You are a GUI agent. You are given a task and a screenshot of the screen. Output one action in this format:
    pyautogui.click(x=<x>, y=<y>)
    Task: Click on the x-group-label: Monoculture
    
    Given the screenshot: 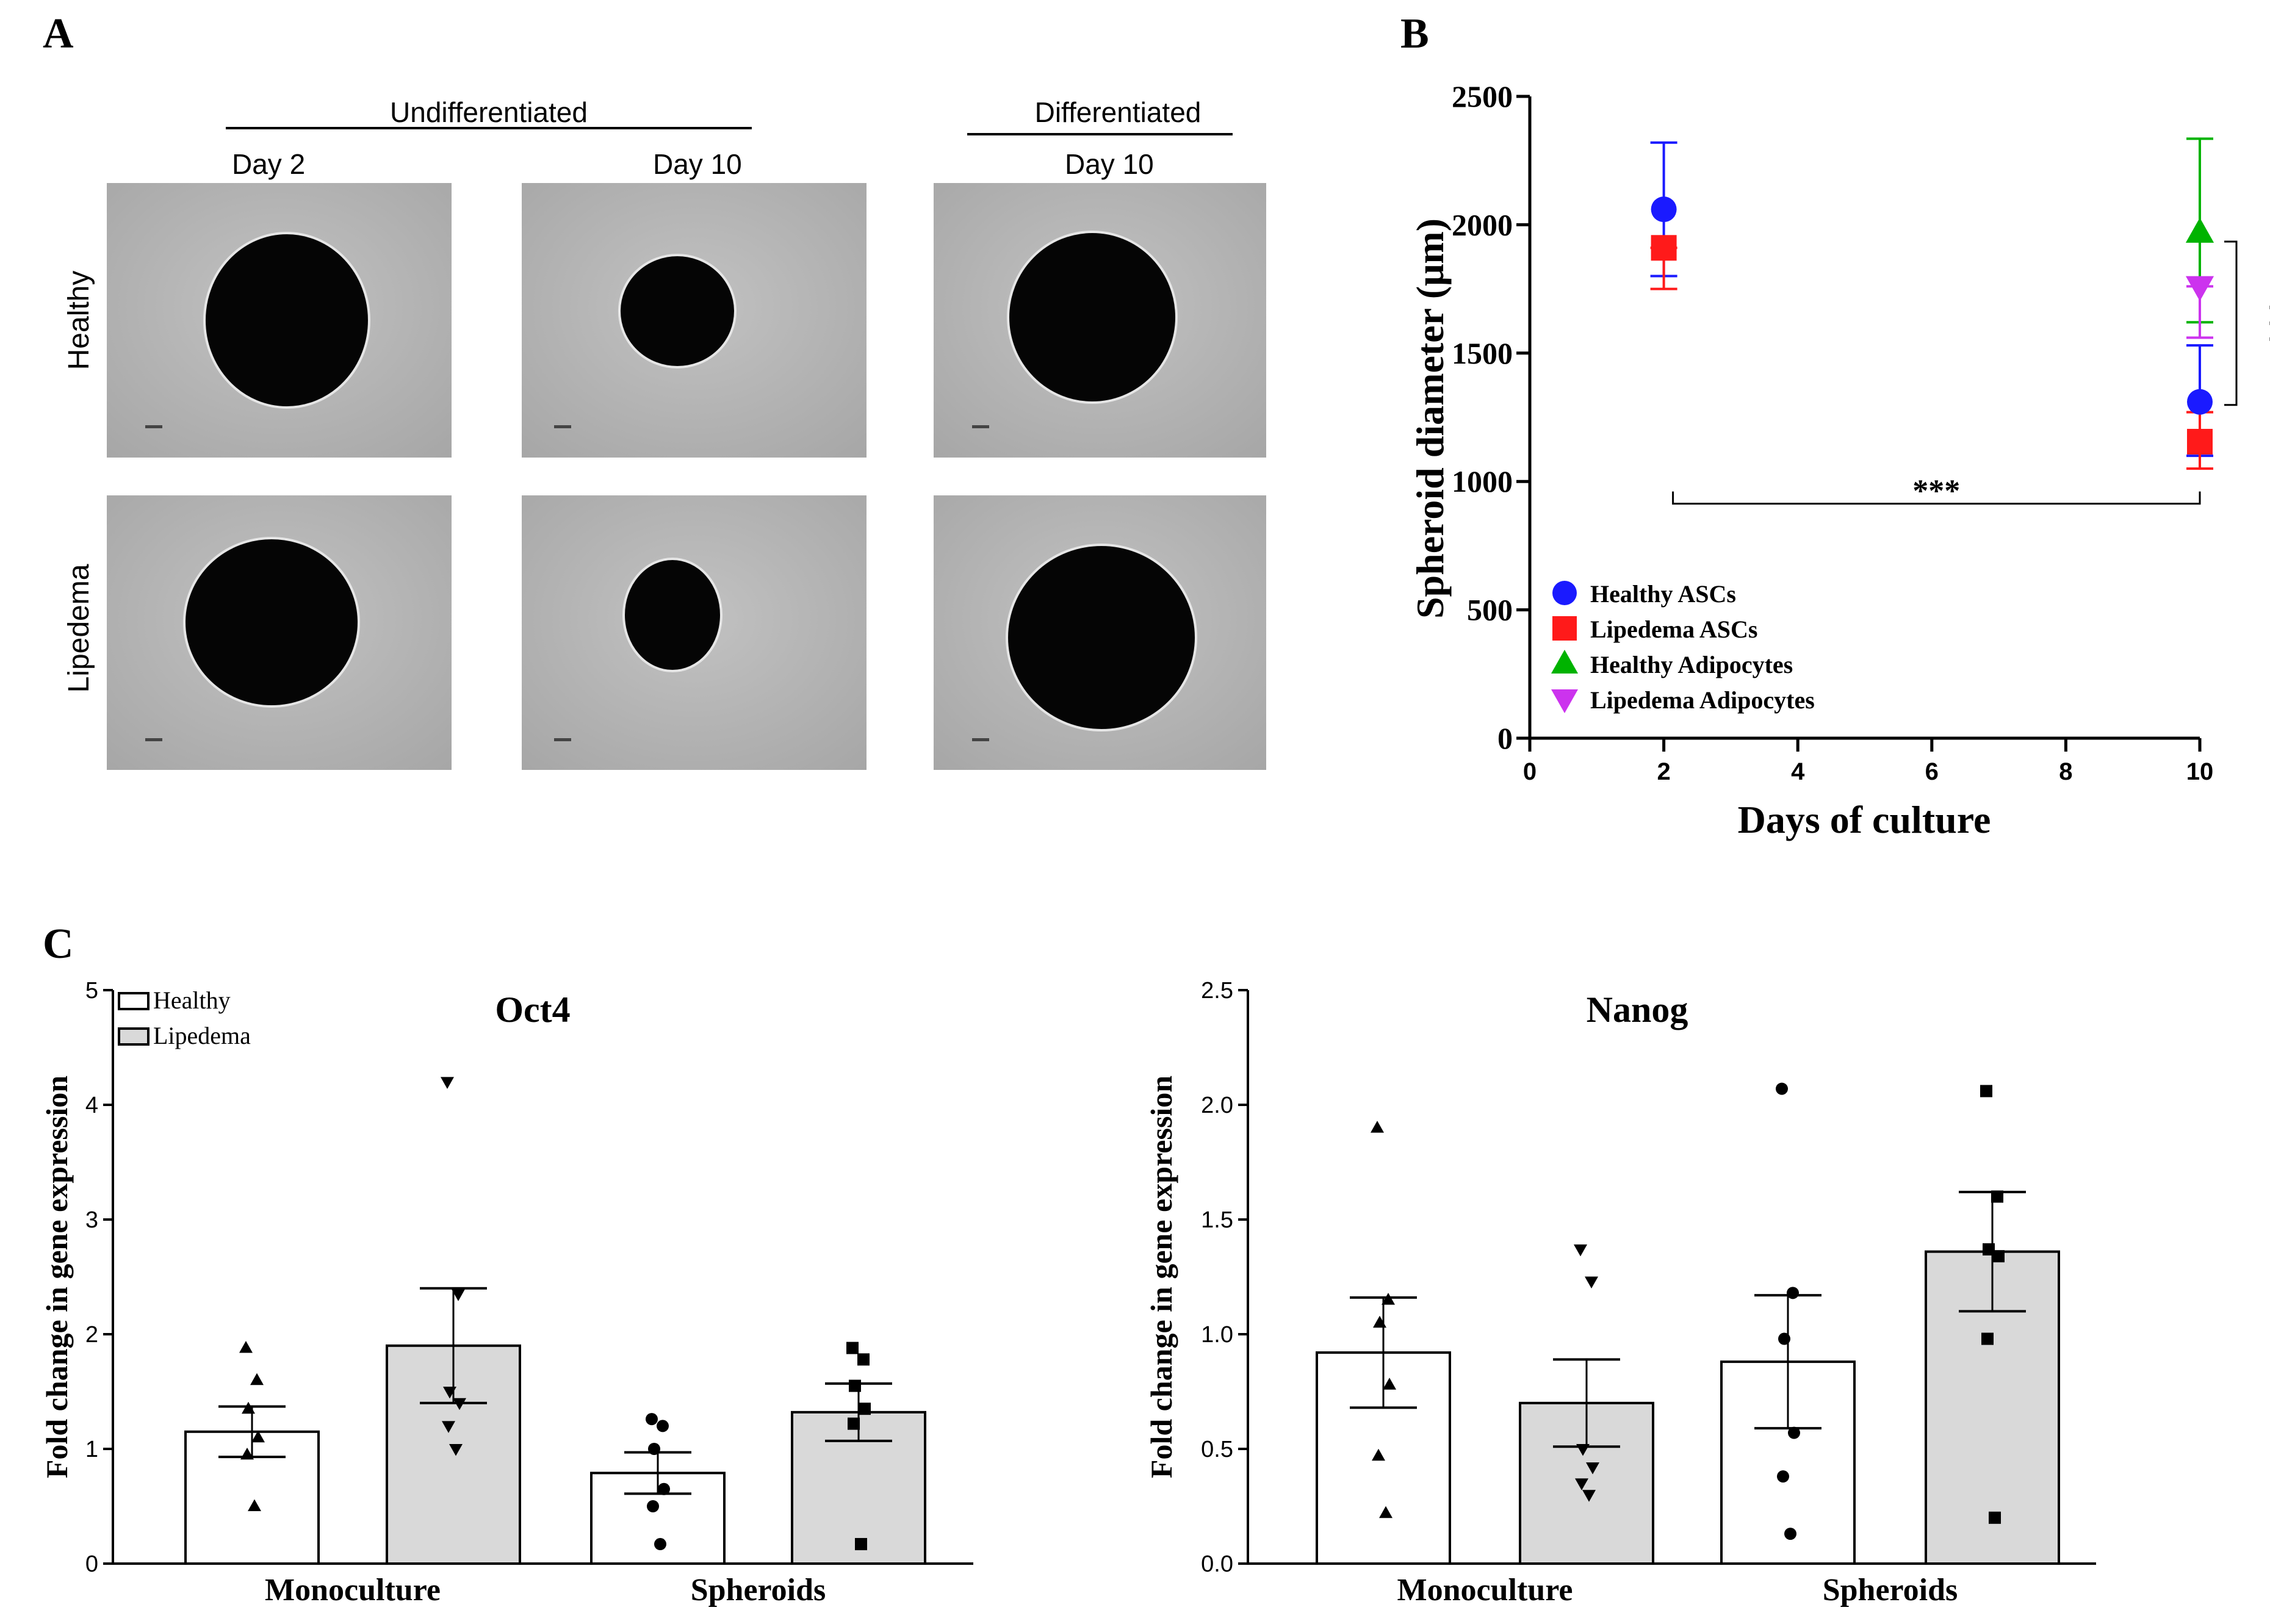 What is the action you would take?
    pyautogui.click(x=353, y=1590)
    